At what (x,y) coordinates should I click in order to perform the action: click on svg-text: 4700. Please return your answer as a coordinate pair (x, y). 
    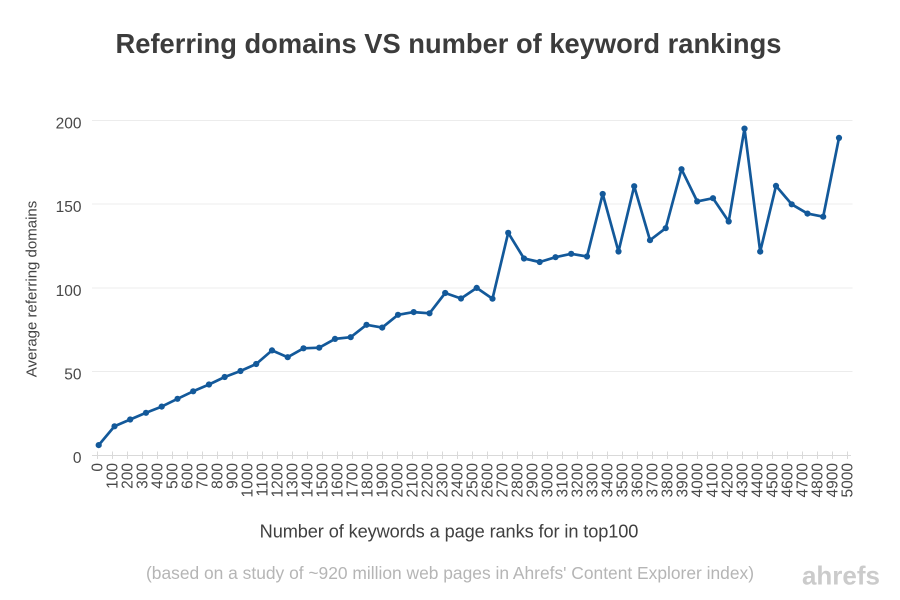
    Looking at the image, I should click on (802, 480).